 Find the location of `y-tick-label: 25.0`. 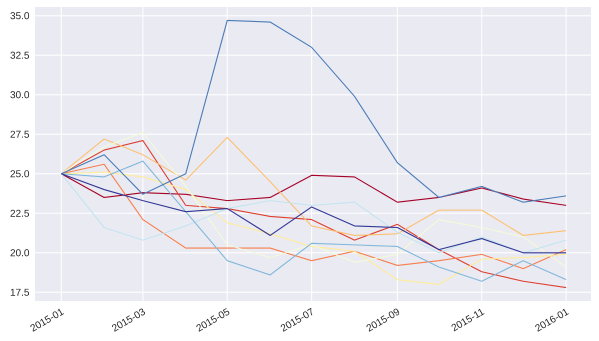

y-tick-label: 25.0 is located at coordinates (20, 174).